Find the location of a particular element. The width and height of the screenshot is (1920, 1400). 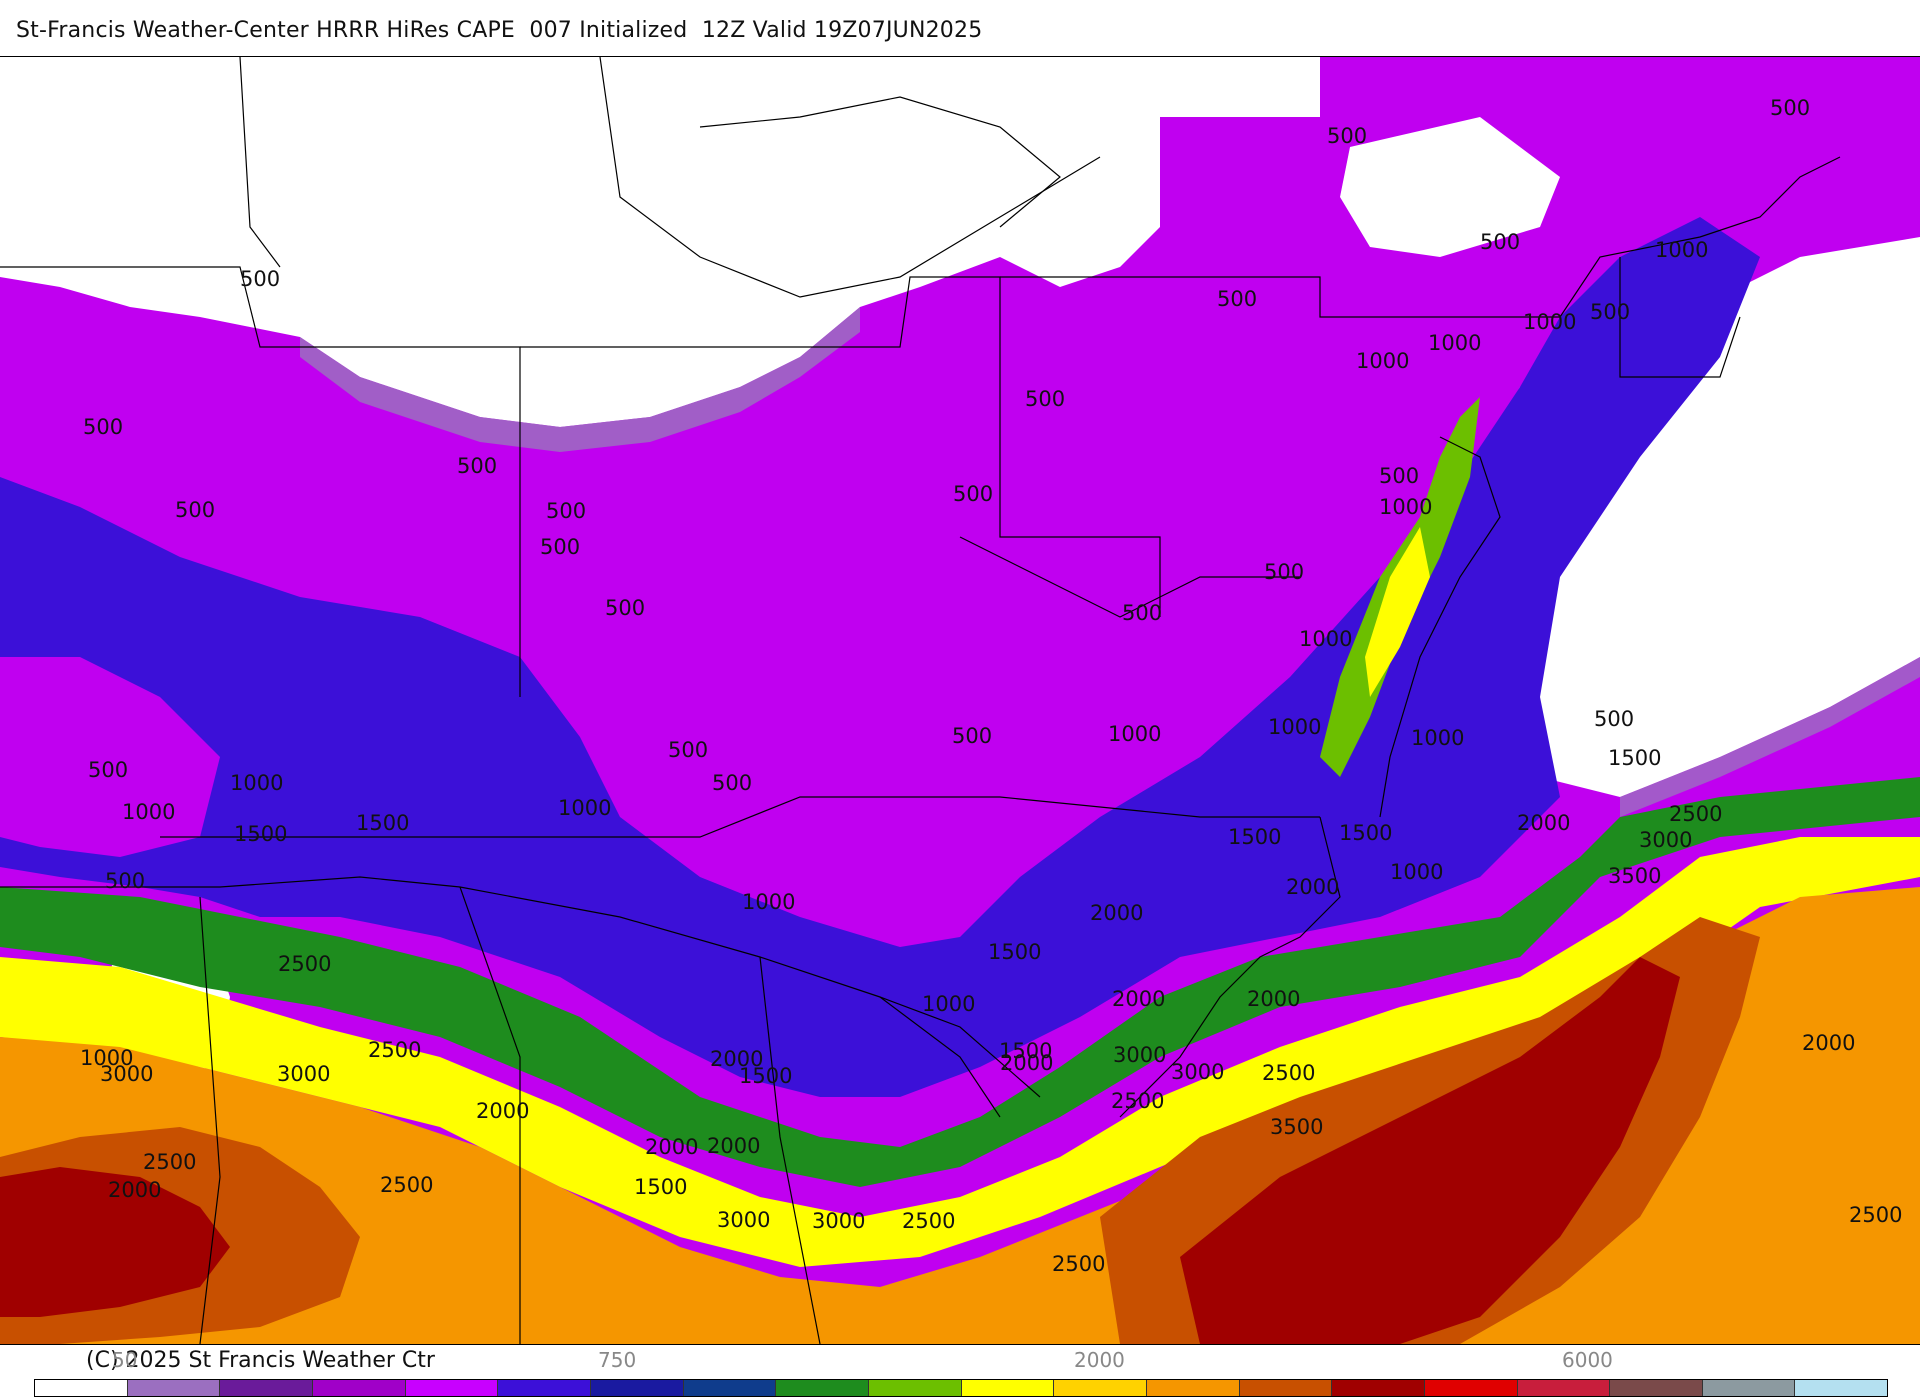

cape-fringe-north is located at coordinates (580, 379).